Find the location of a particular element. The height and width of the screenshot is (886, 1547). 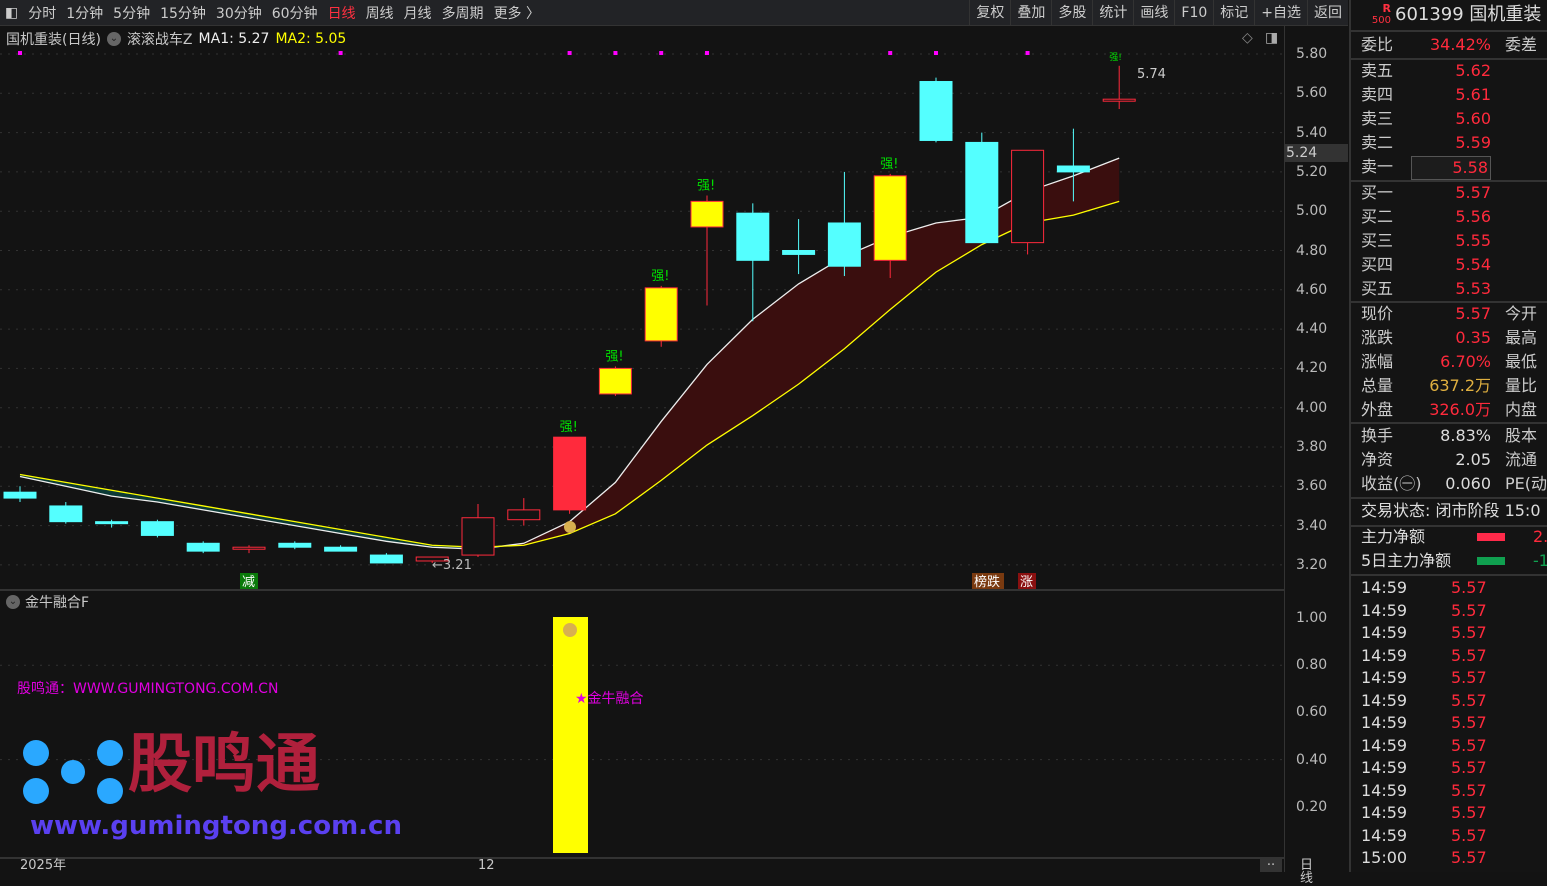

reduce-marker: 减 is located at coordinates (248, 582).